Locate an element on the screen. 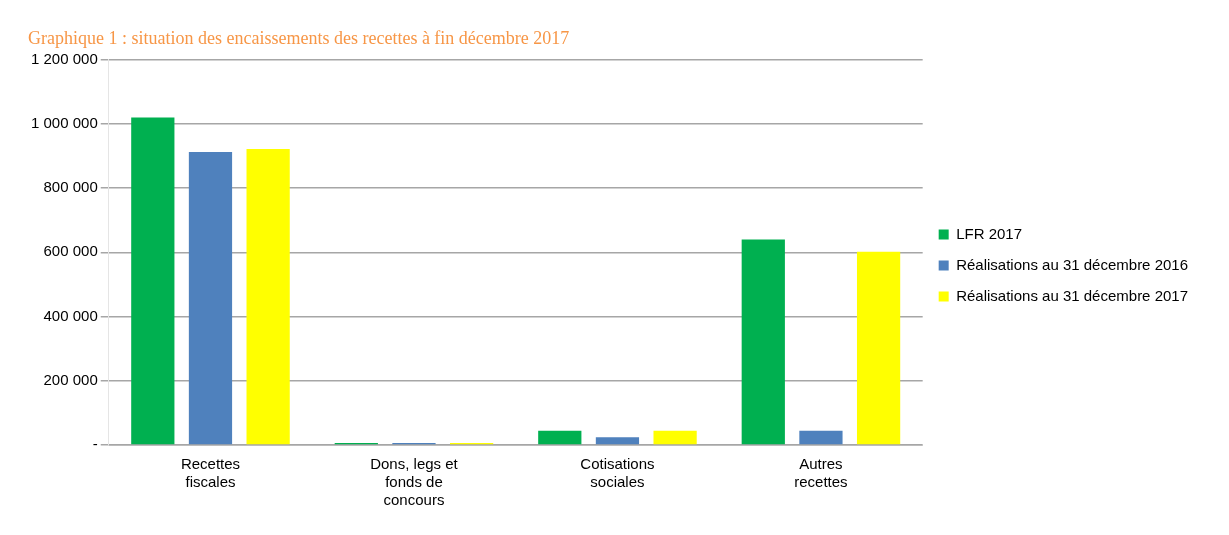 The height and width of the screenshot is (535, 1229). y-tick-label: 200 000 is located at coordinates (70, 379).